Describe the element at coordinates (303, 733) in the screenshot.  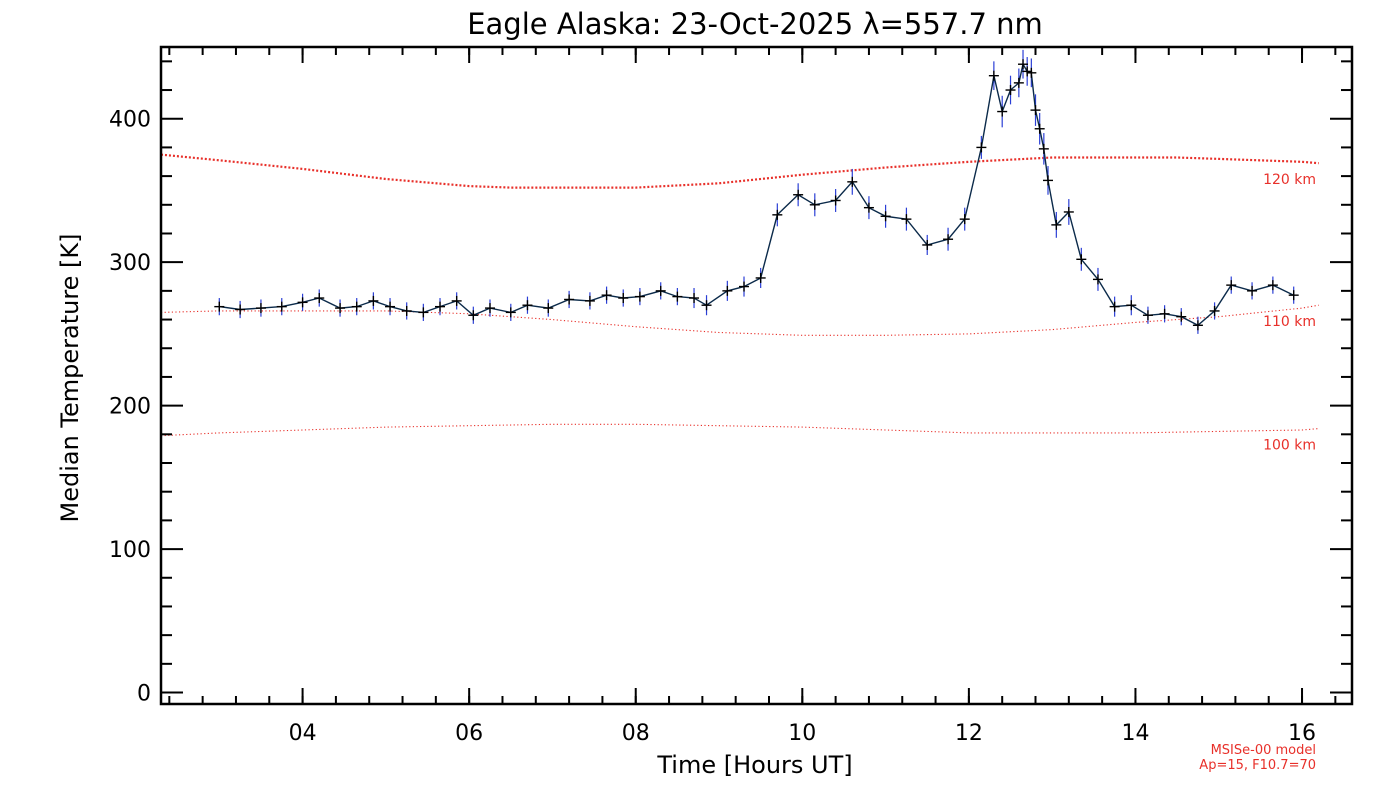
I see `x-tick-label: 04` at that location.